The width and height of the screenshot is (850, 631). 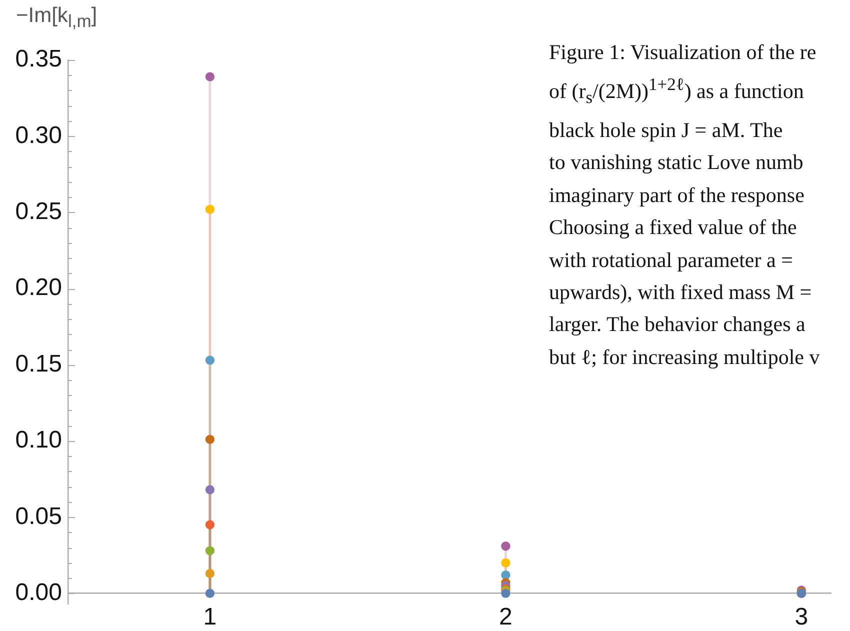 I want to click on y-tick-label: 0.25, so click(x=38, y=212).